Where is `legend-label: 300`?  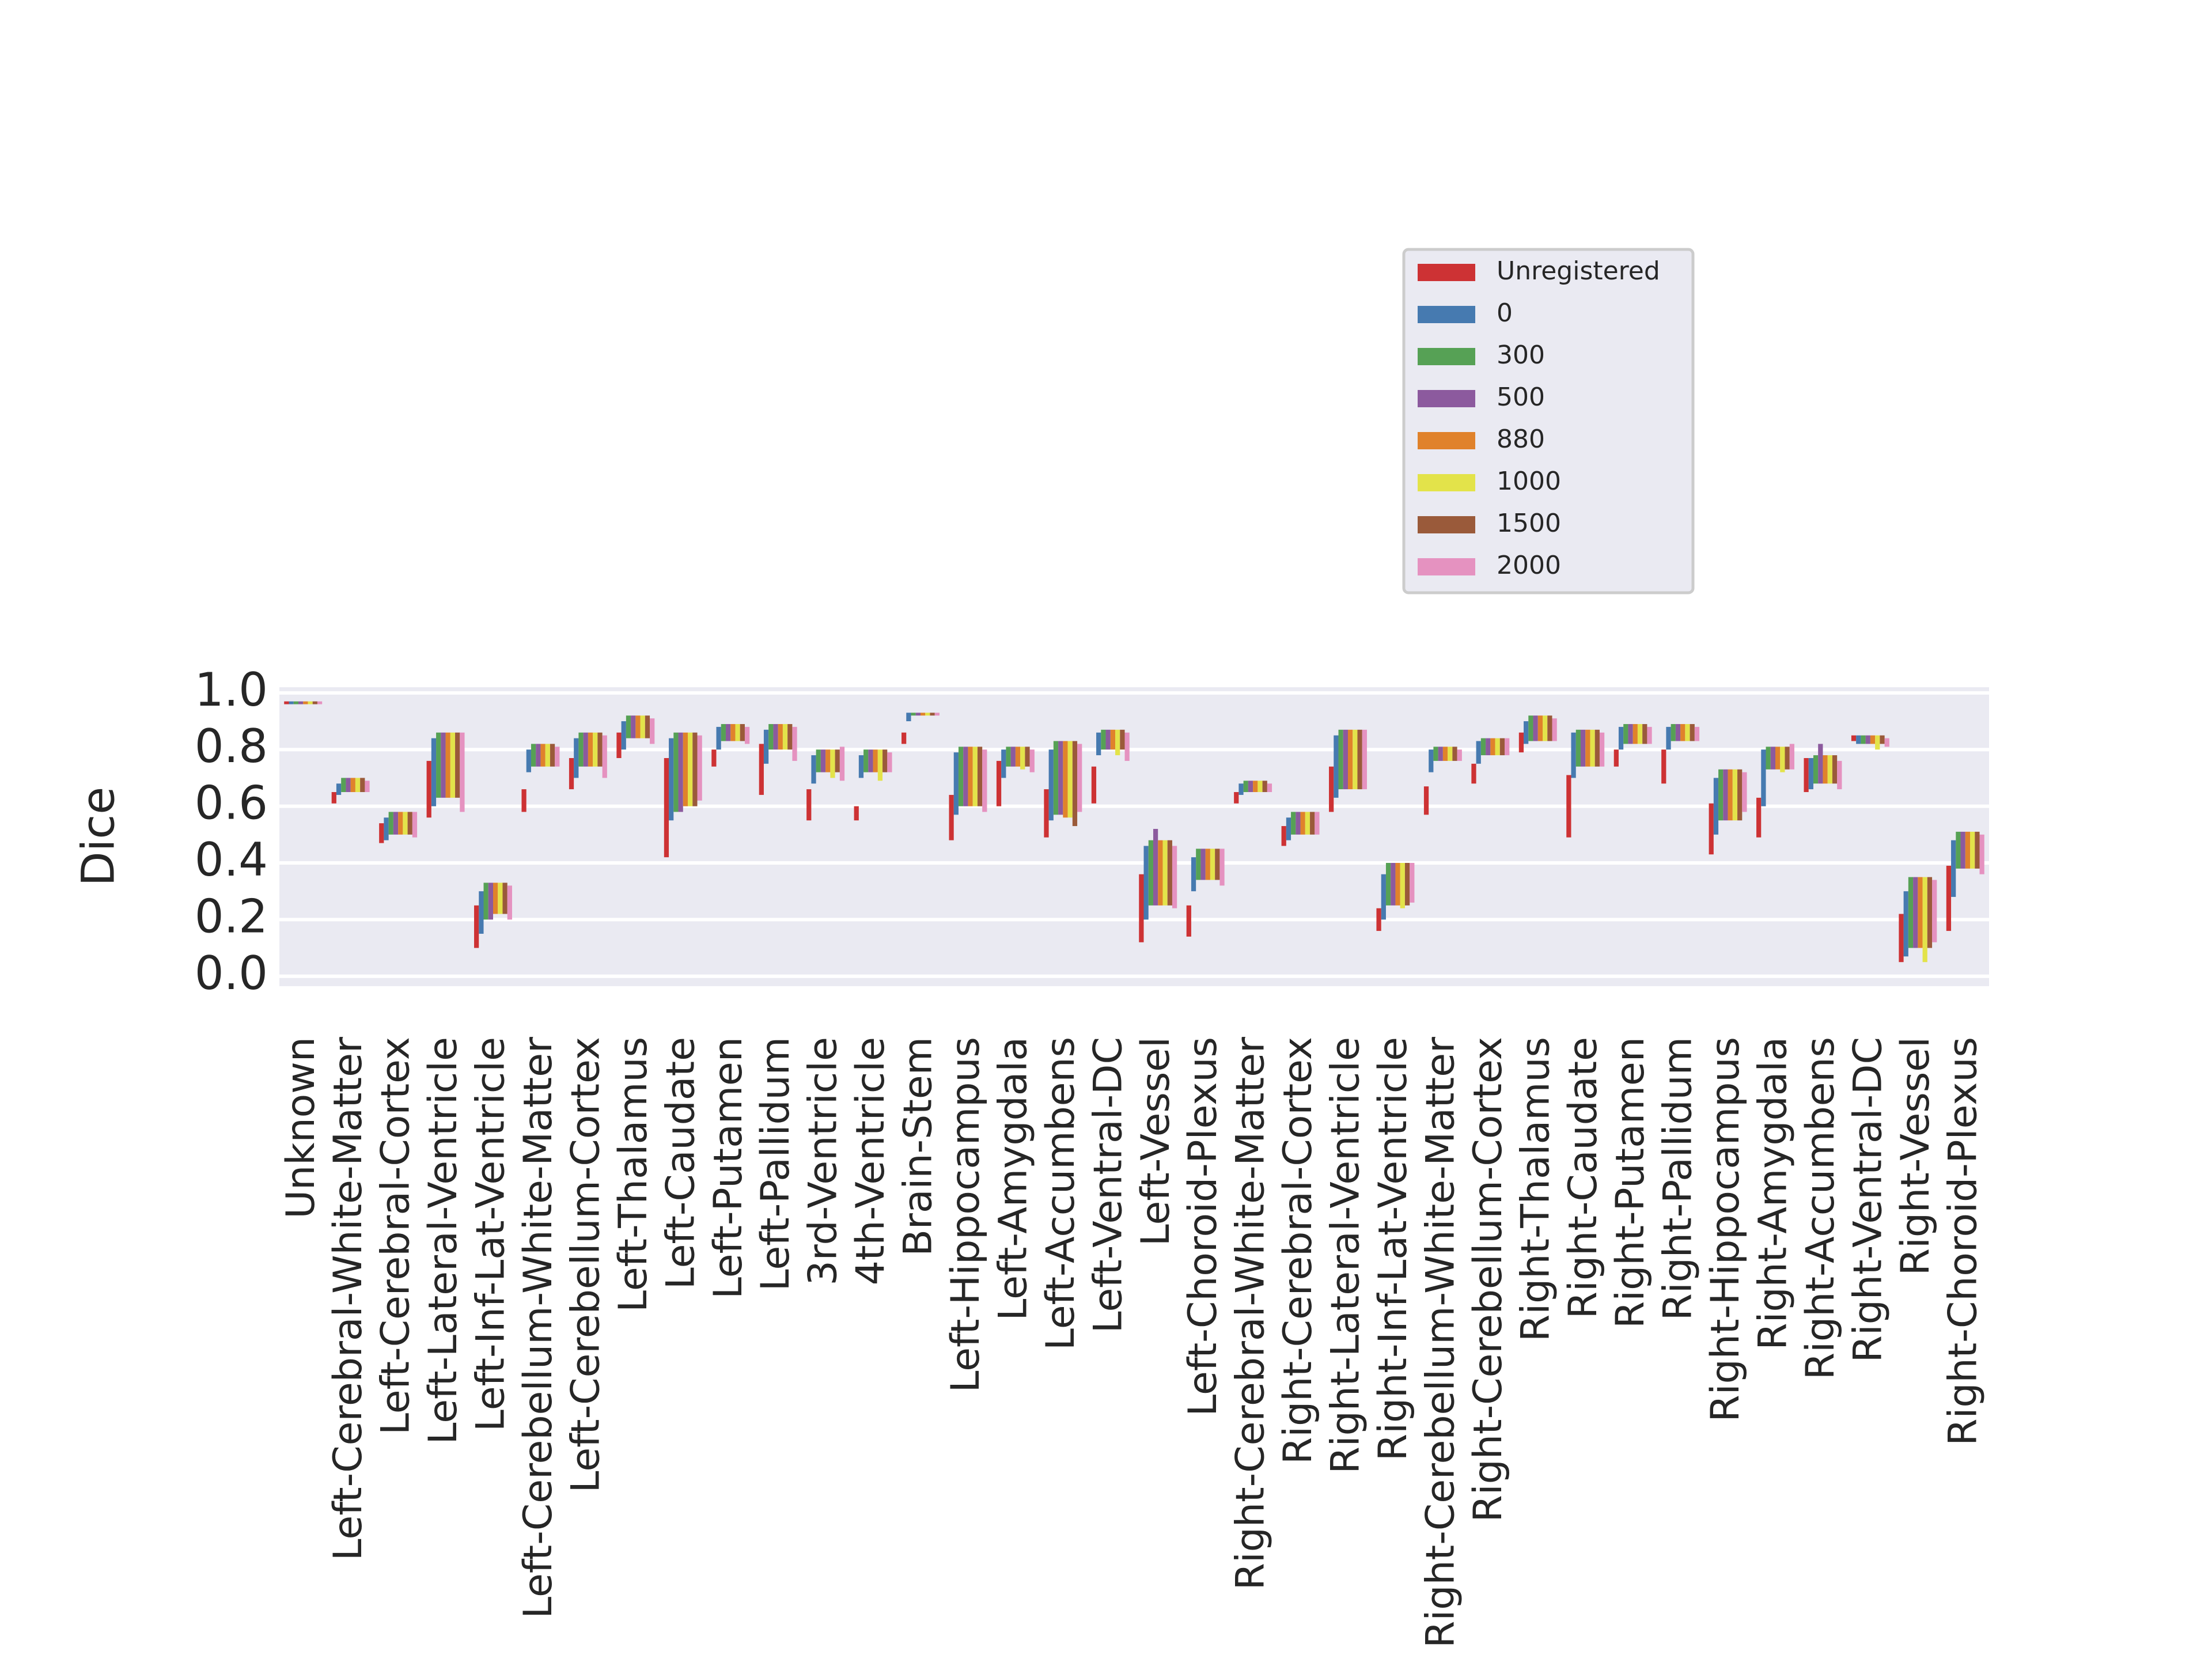 legend-label: 300 is located at coordinates (1521, 355).